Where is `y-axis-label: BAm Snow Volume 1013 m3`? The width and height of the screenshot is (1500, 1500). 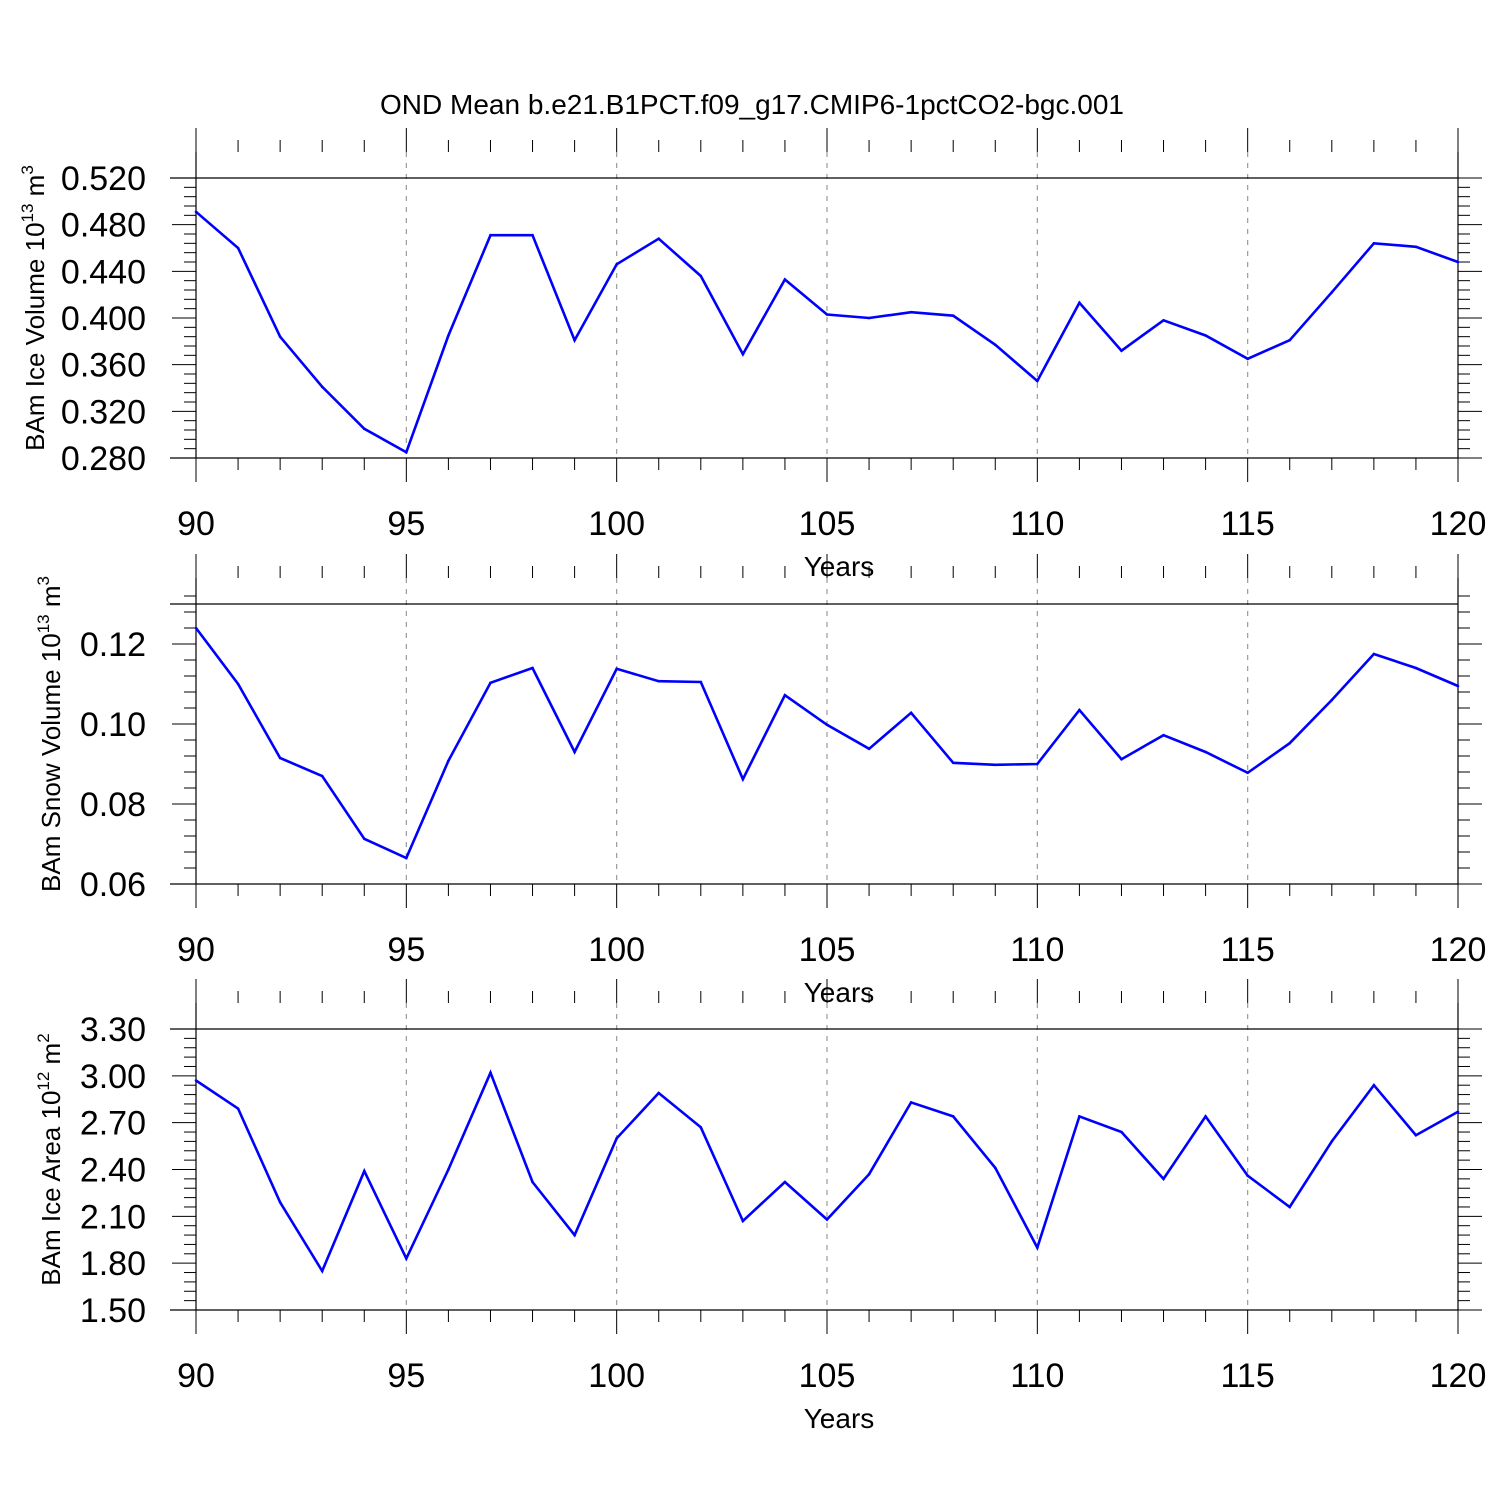
y-axis-label: BAm Snow Volume 1013 m3 is located at coordinates (50, 734).